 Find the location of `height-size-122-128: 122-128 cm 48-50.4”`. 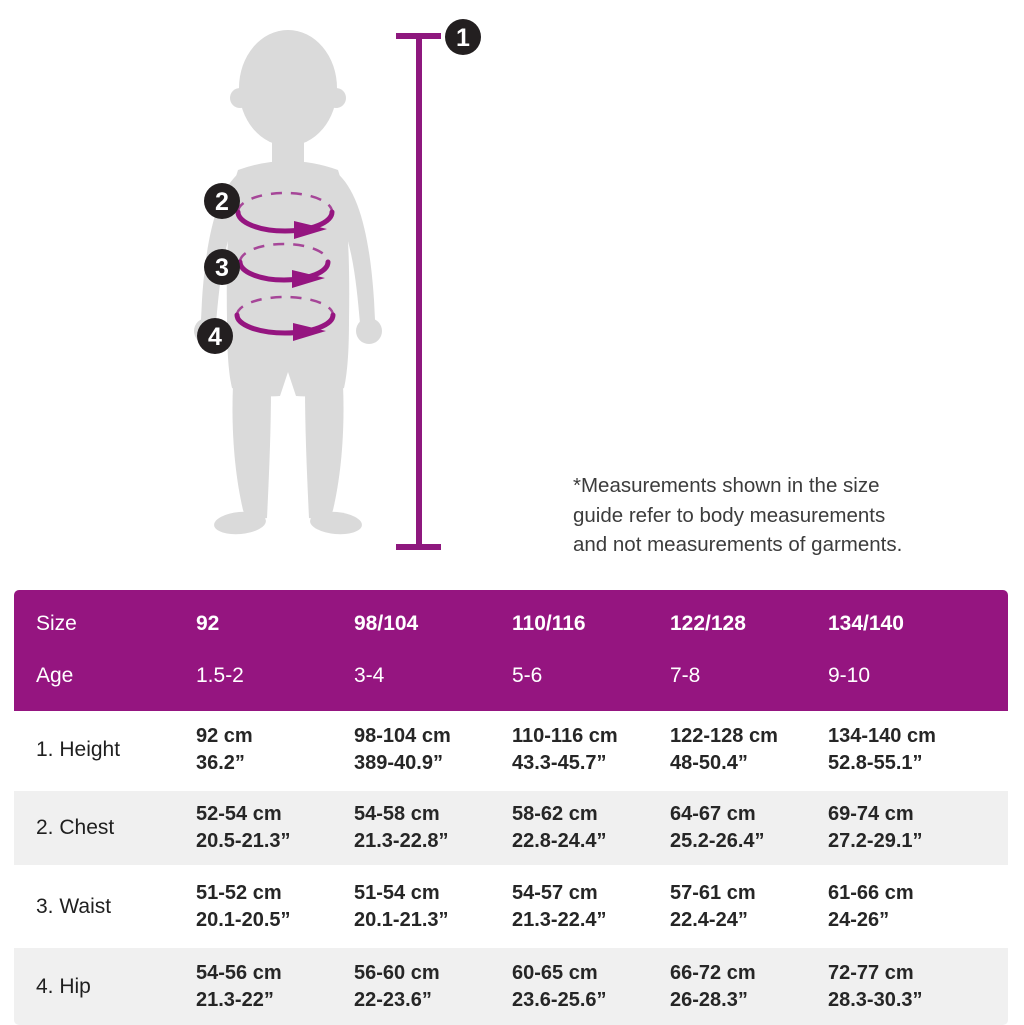

height-size-122-128: 122-128 cm 48-50.4” is located at coordinates (724, 749).